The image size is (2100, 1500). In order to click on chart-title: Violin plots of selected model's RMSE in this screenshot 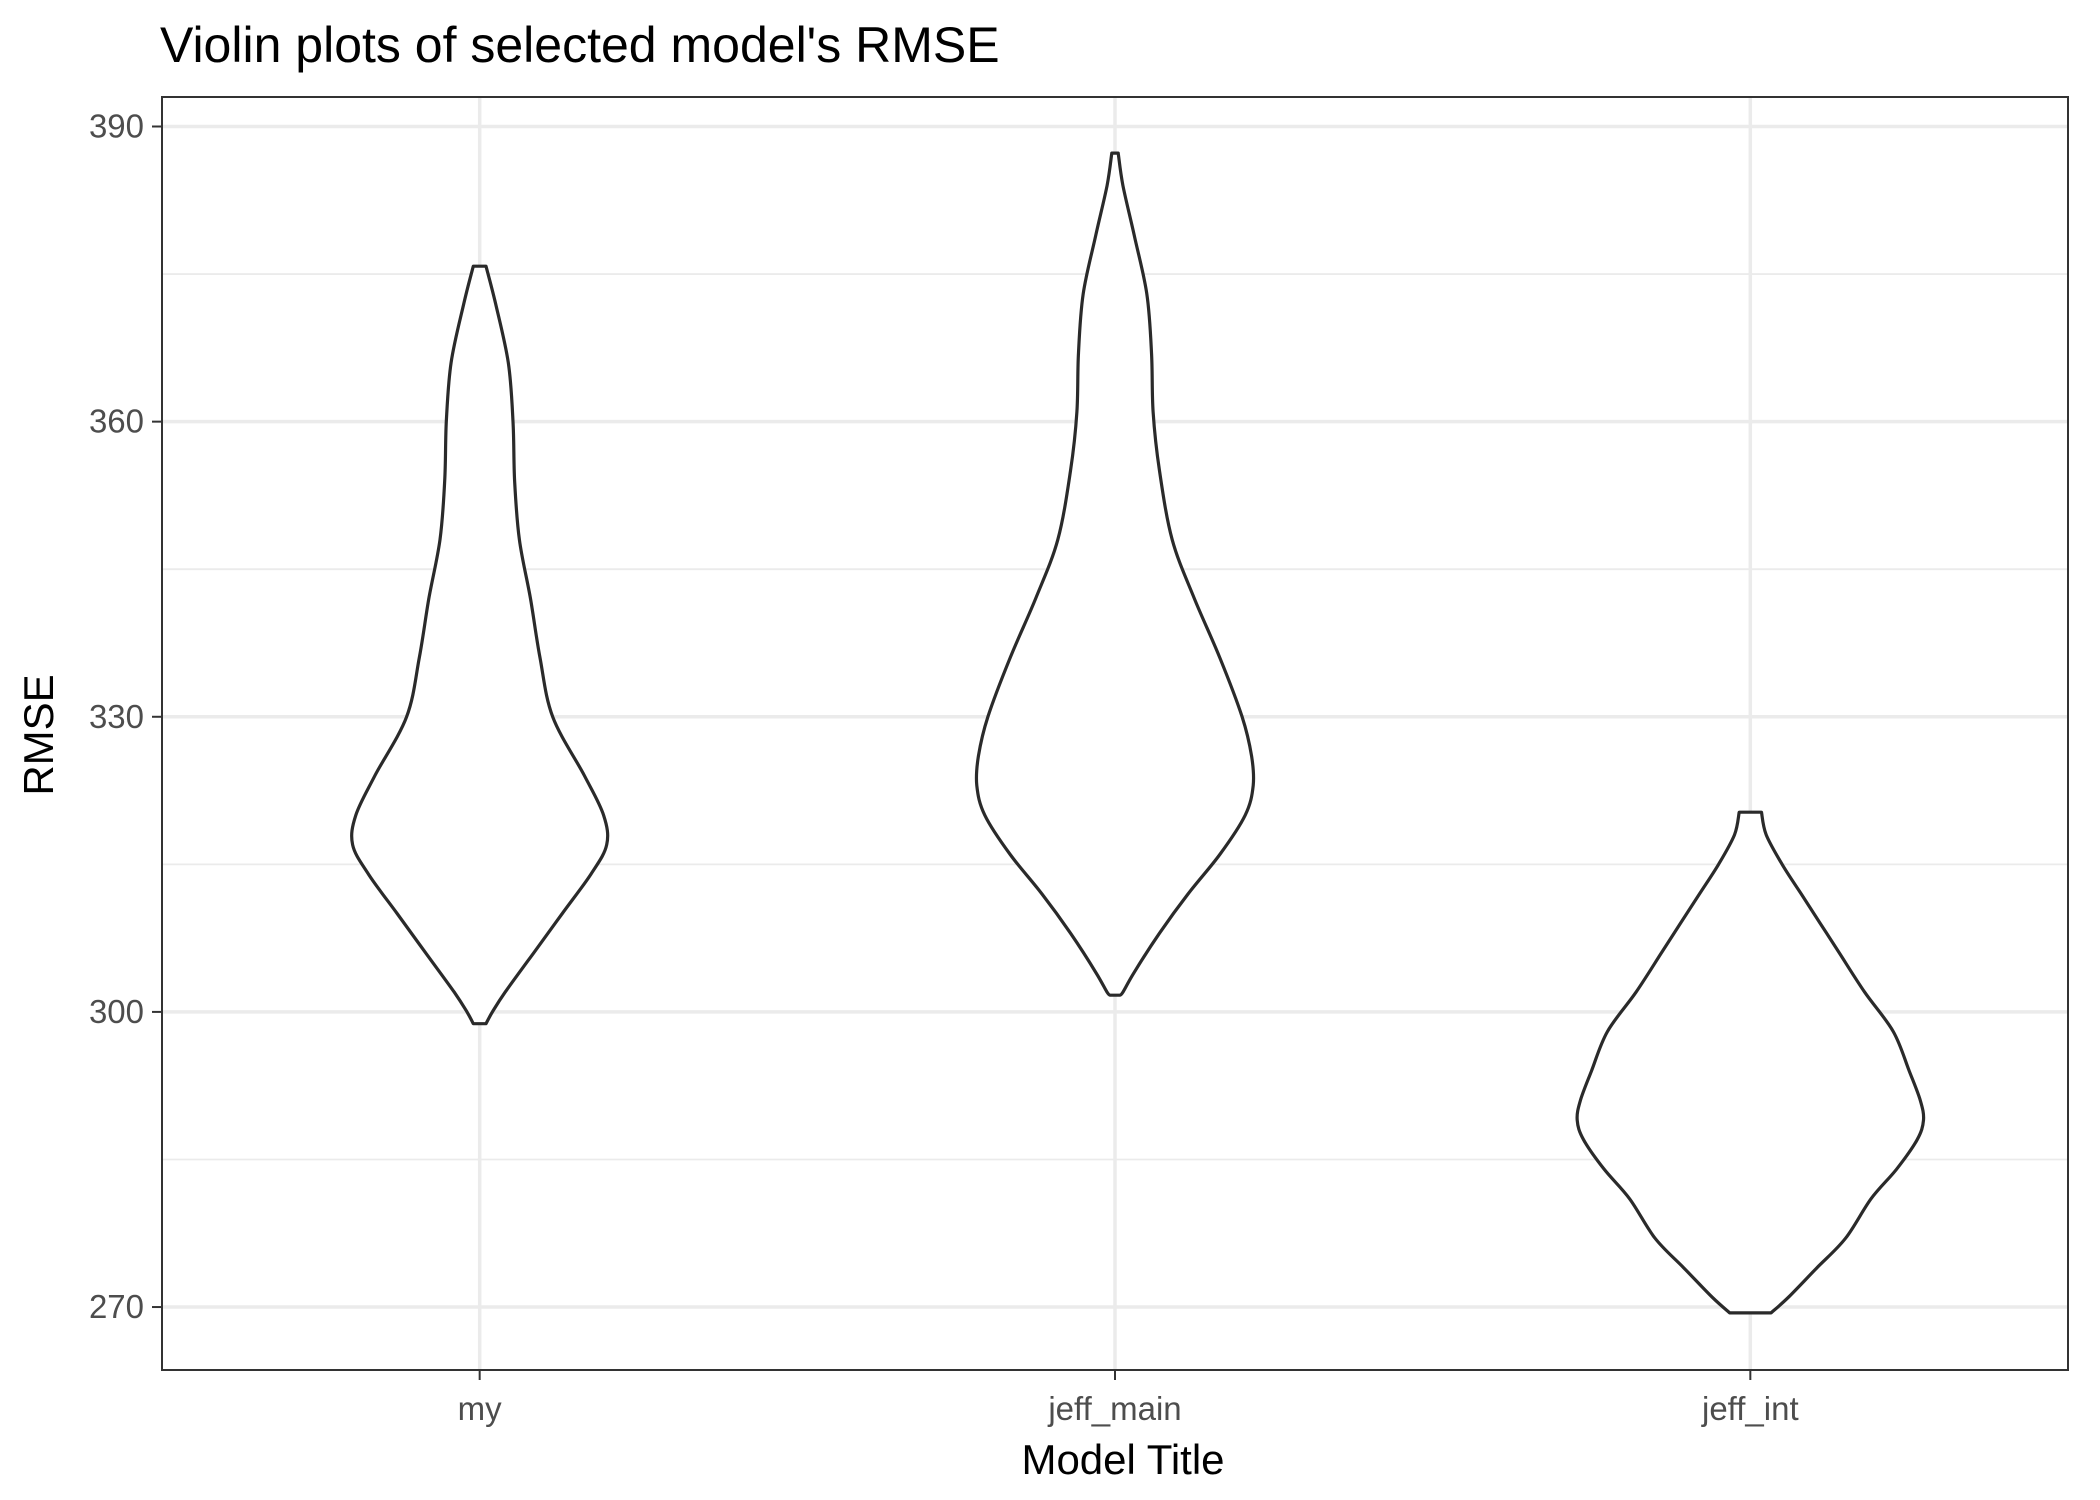, I will do `click(580, 45)`.